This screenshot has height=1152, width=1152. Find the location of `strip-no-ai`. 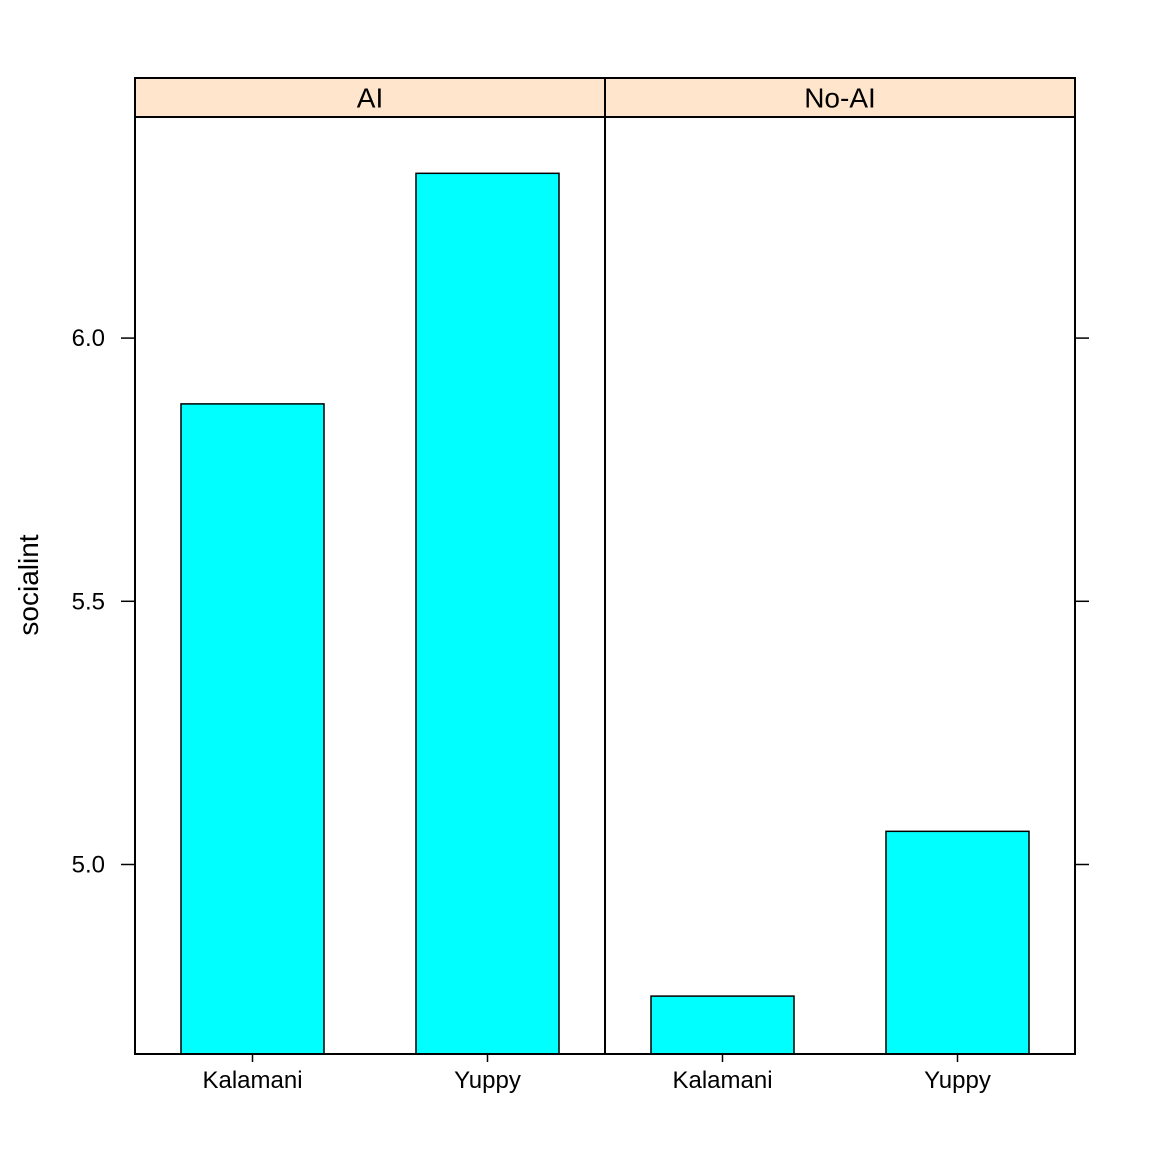

strip-no-ai is located at coordinates (840, 97).